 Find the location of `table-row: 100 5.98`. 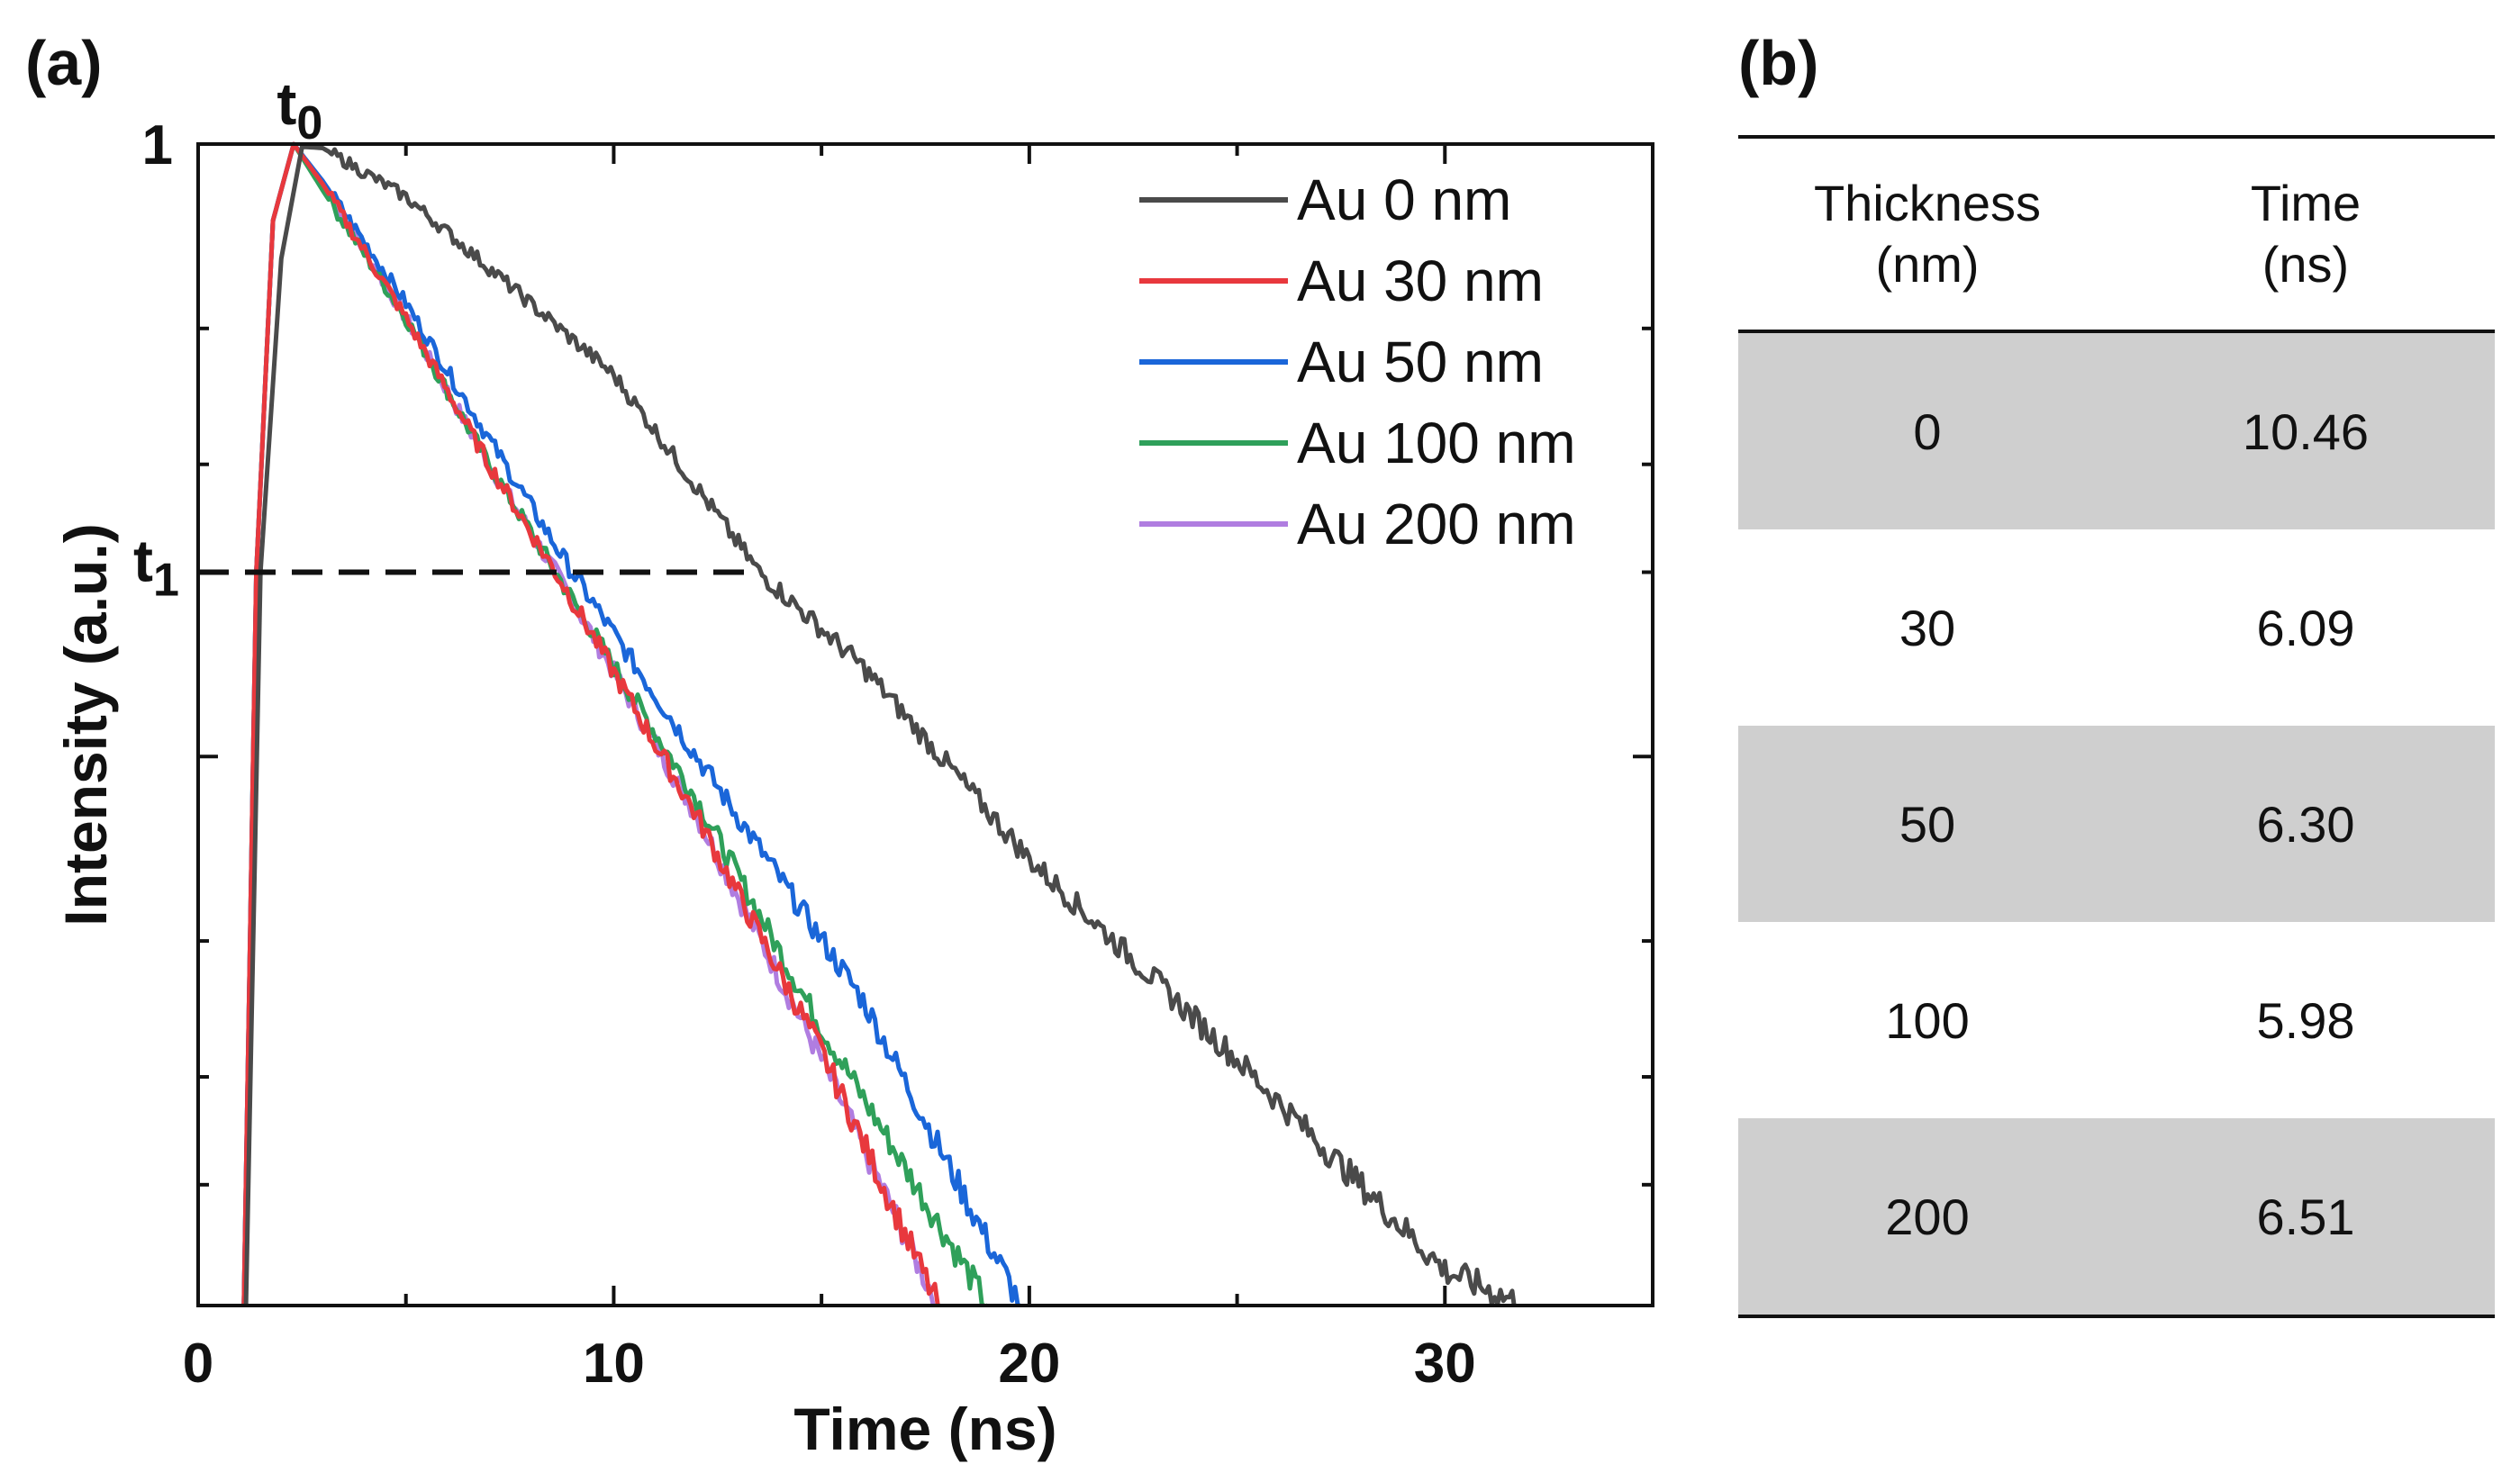

table-row: 100 5.98 is located at coordinates (2116, 1020).